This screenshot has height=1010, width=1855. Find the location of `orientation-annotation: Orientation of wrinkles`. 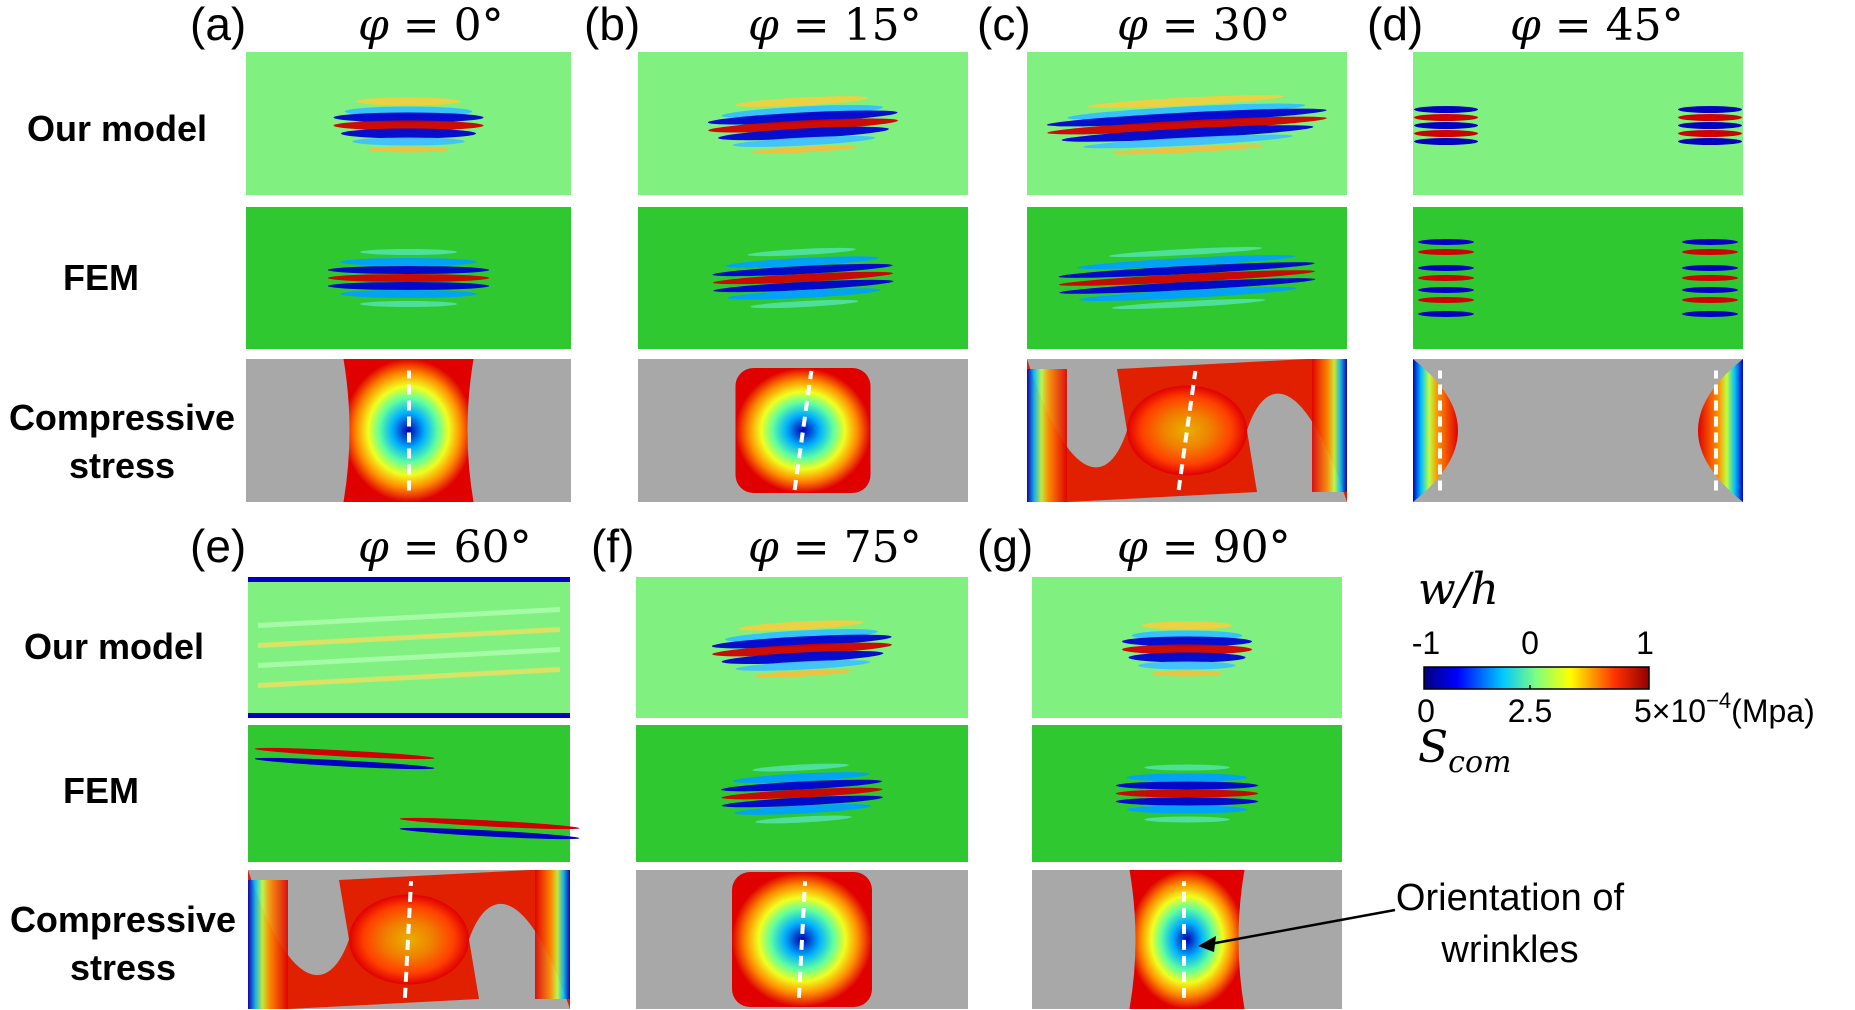

orientation-annotation: Orientation of wrinkles is located at coordinates (1411, 924).